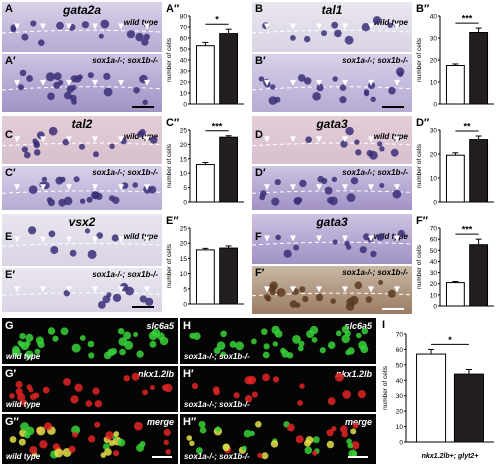 The width and height of the screenshot is (500, 466). I want to click on channel-H-merge: merge, so click(358, 422).